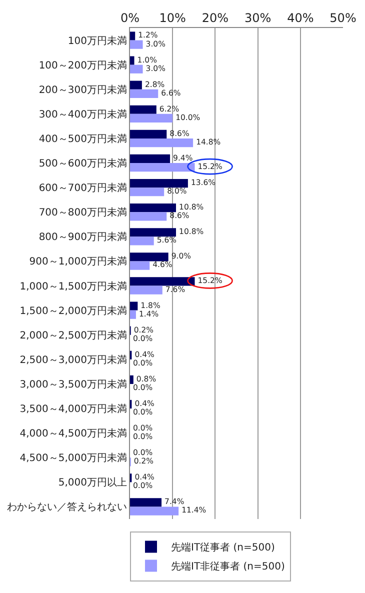 The height and width of the screenshot is (593, 365). I want to click on legend-label: 先端IT非従事者 (n=500), so click(228, 566).